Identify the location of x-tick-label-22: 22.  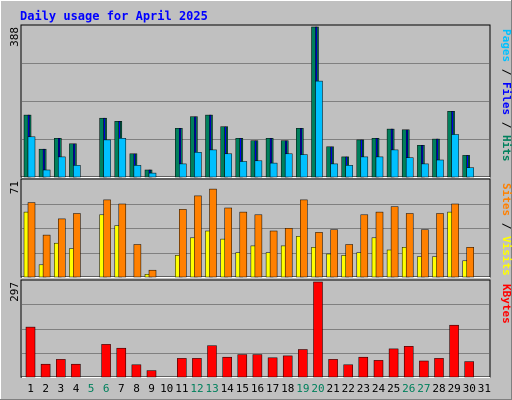
(348, 388).